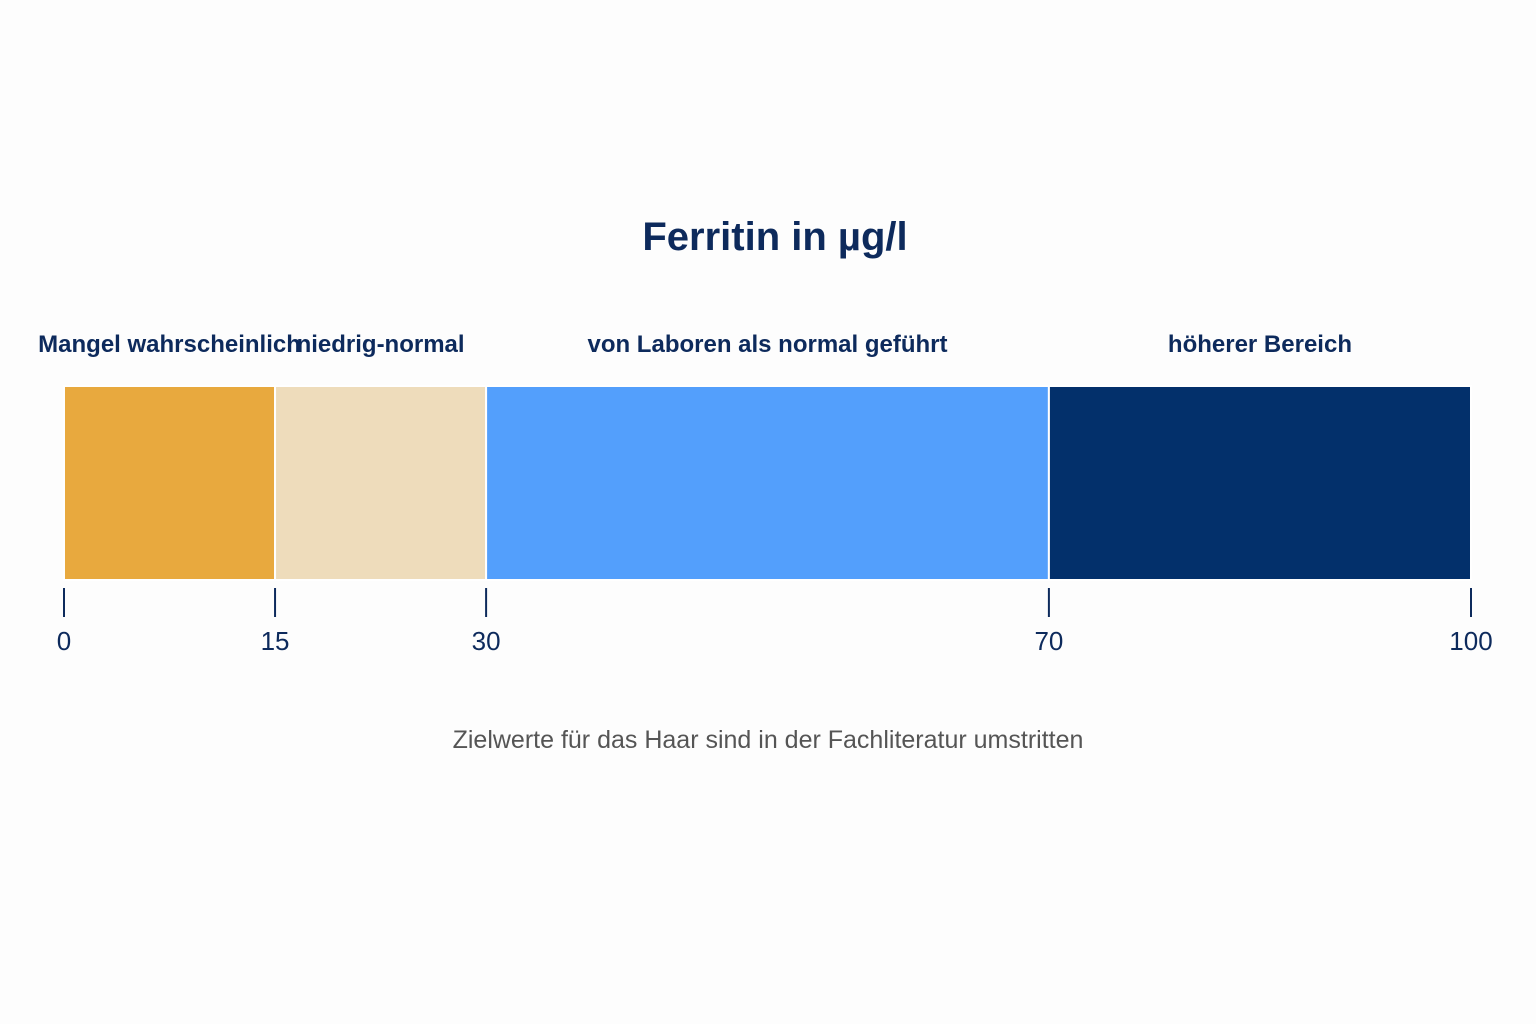 The width and height of the screenshot is (1536, 1024). I want to click on axis-tick-label-4: 100, so click(1470, 641).